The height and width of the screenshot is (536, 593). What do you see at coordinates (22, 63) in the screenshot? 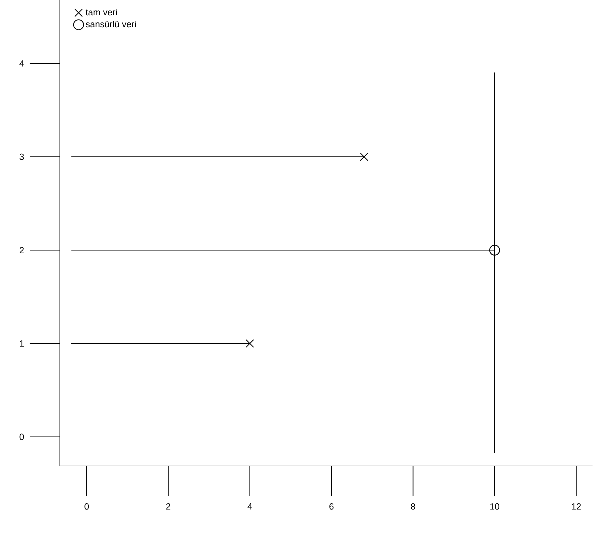
I see `y-tick-label: 4` at bounding box center [22, 63].